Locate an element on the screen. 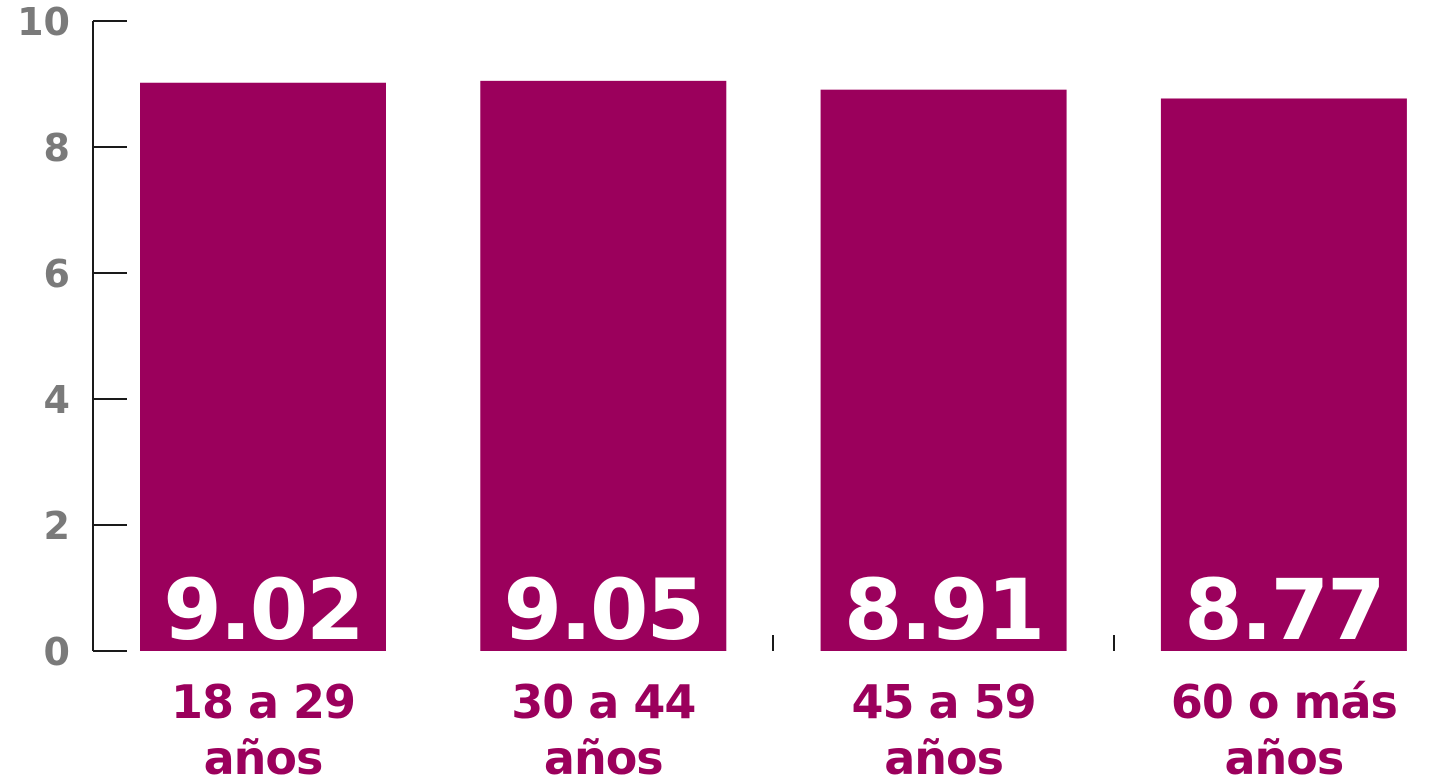 This screenshot has width=1444, height=777. bar-value-label: 9.05 is located at coordinates (603, 610).